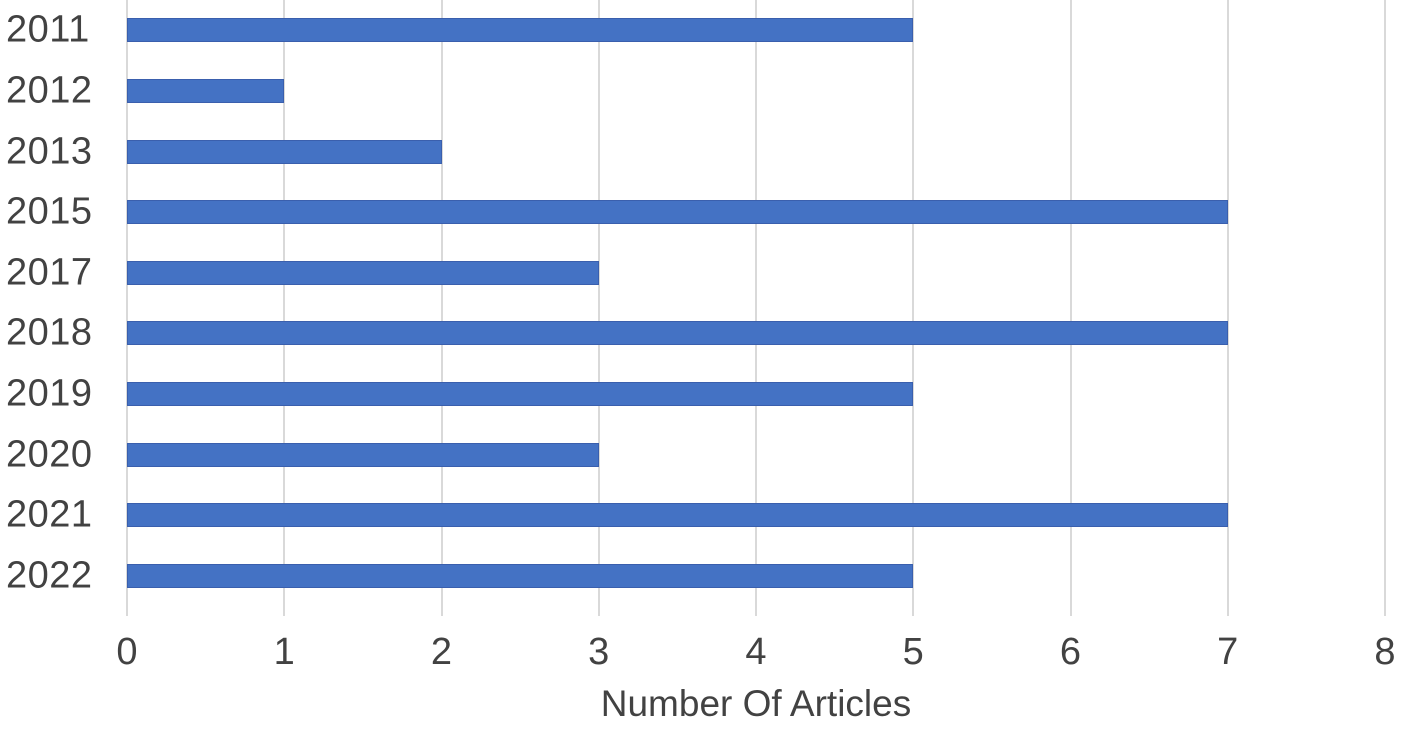  What do you see at coordinates (127, 652) in the screenshot?
I see `x-axis-tick-label-0: 0` at bounding box center [127, 652].